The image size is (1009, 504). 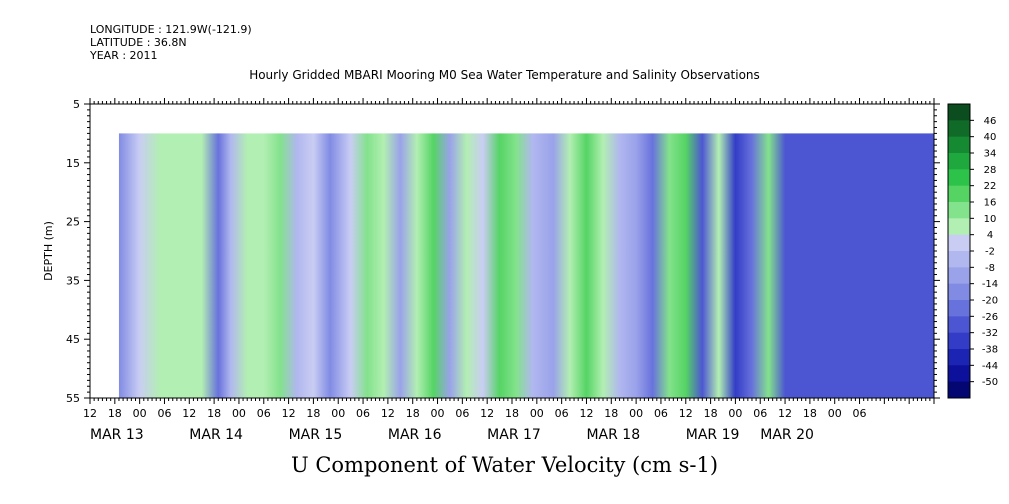 I want to click on colorbar-label: -50, so click(x=990, y=382).